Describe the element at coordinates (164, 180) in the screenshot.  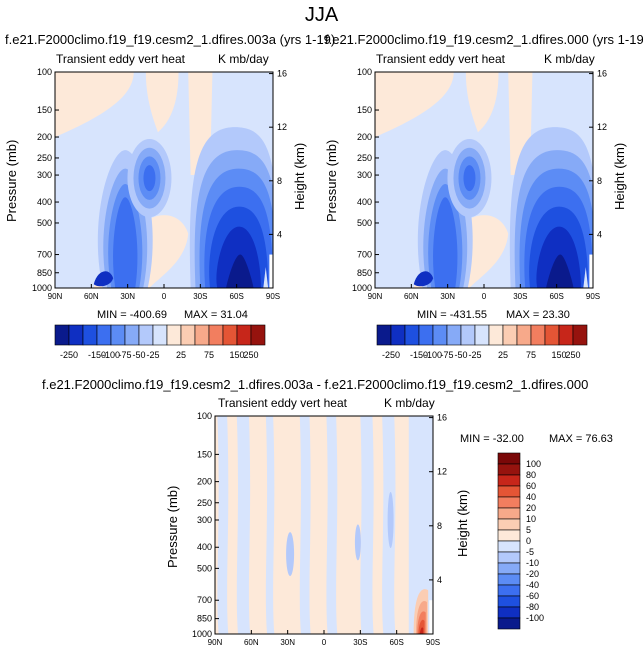
I see `contour-field` at that location.